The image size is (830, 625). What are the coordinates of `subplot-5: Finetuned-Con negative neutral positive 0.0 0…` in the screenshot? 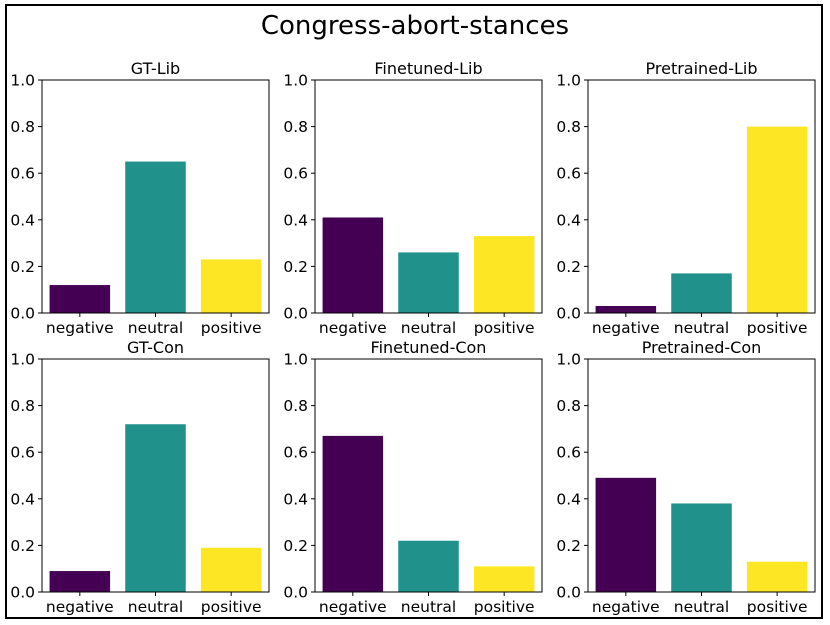 It's located at (413, 477).